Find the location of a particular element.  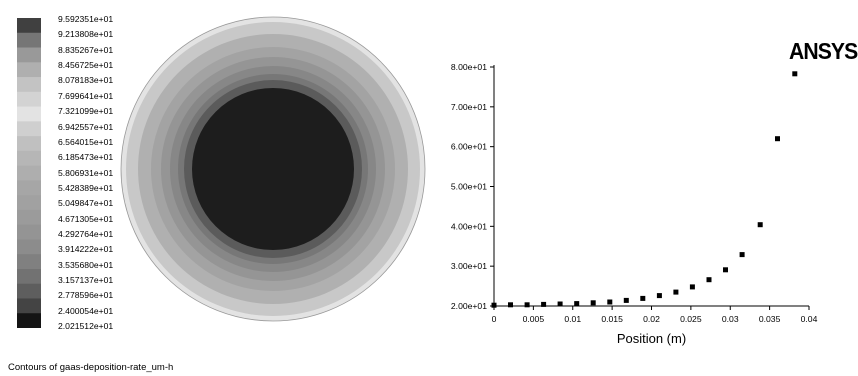

y-tick-label: 7.00e+01 is located at coordinates (469, 107).